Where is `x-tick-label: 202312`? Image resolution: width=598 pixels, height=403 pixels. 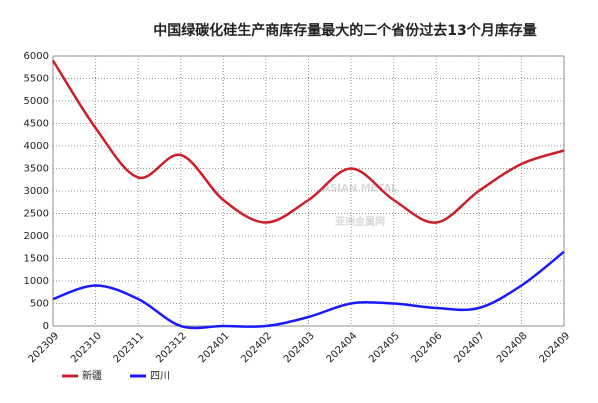 x-tick-label: 202312 is located at coordinates (171, 347).